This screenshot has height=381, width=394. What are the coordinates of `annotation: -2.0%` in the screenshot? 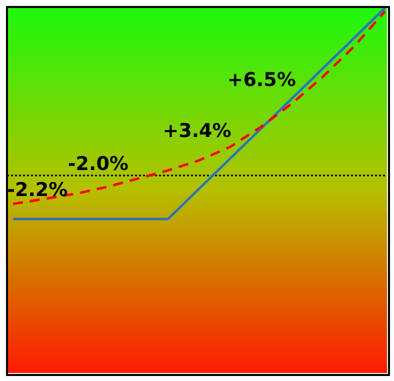 It's located at (98, 164).